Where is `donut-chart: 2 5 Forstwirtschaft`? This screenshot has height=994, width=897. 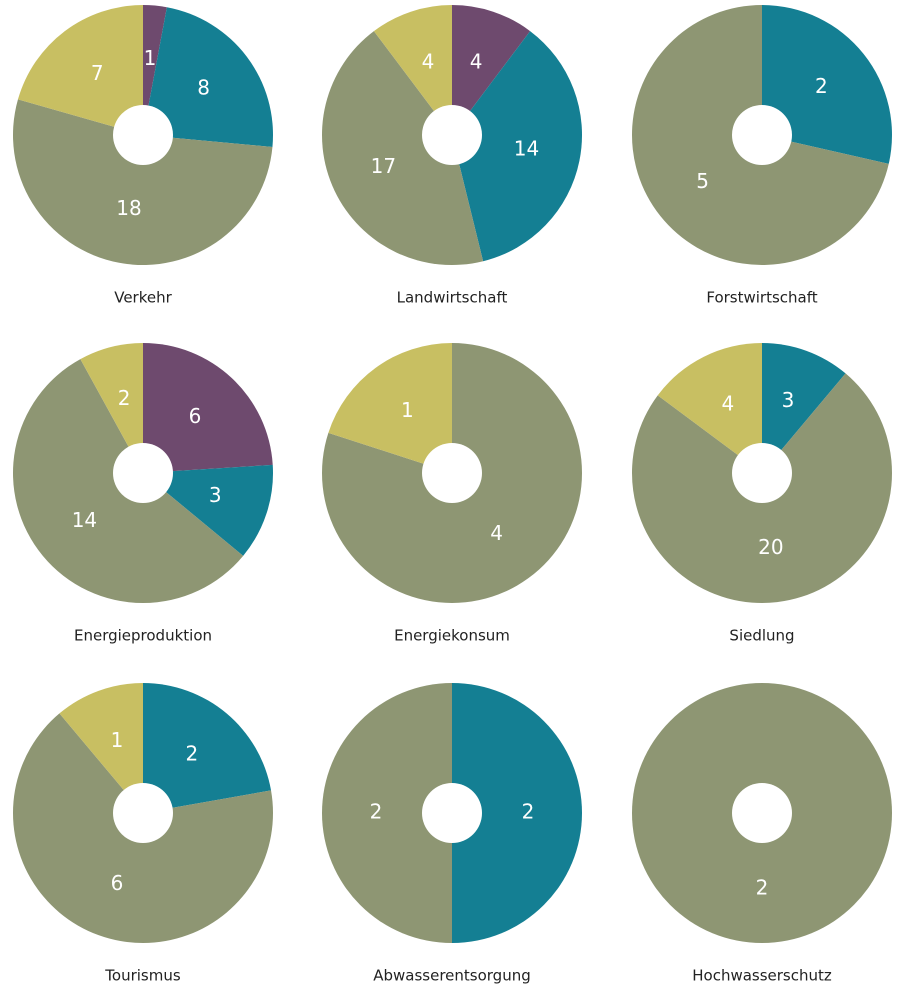 donut-chart: 2 5 Forstwirtschaft is located at coordinates (762, 156).